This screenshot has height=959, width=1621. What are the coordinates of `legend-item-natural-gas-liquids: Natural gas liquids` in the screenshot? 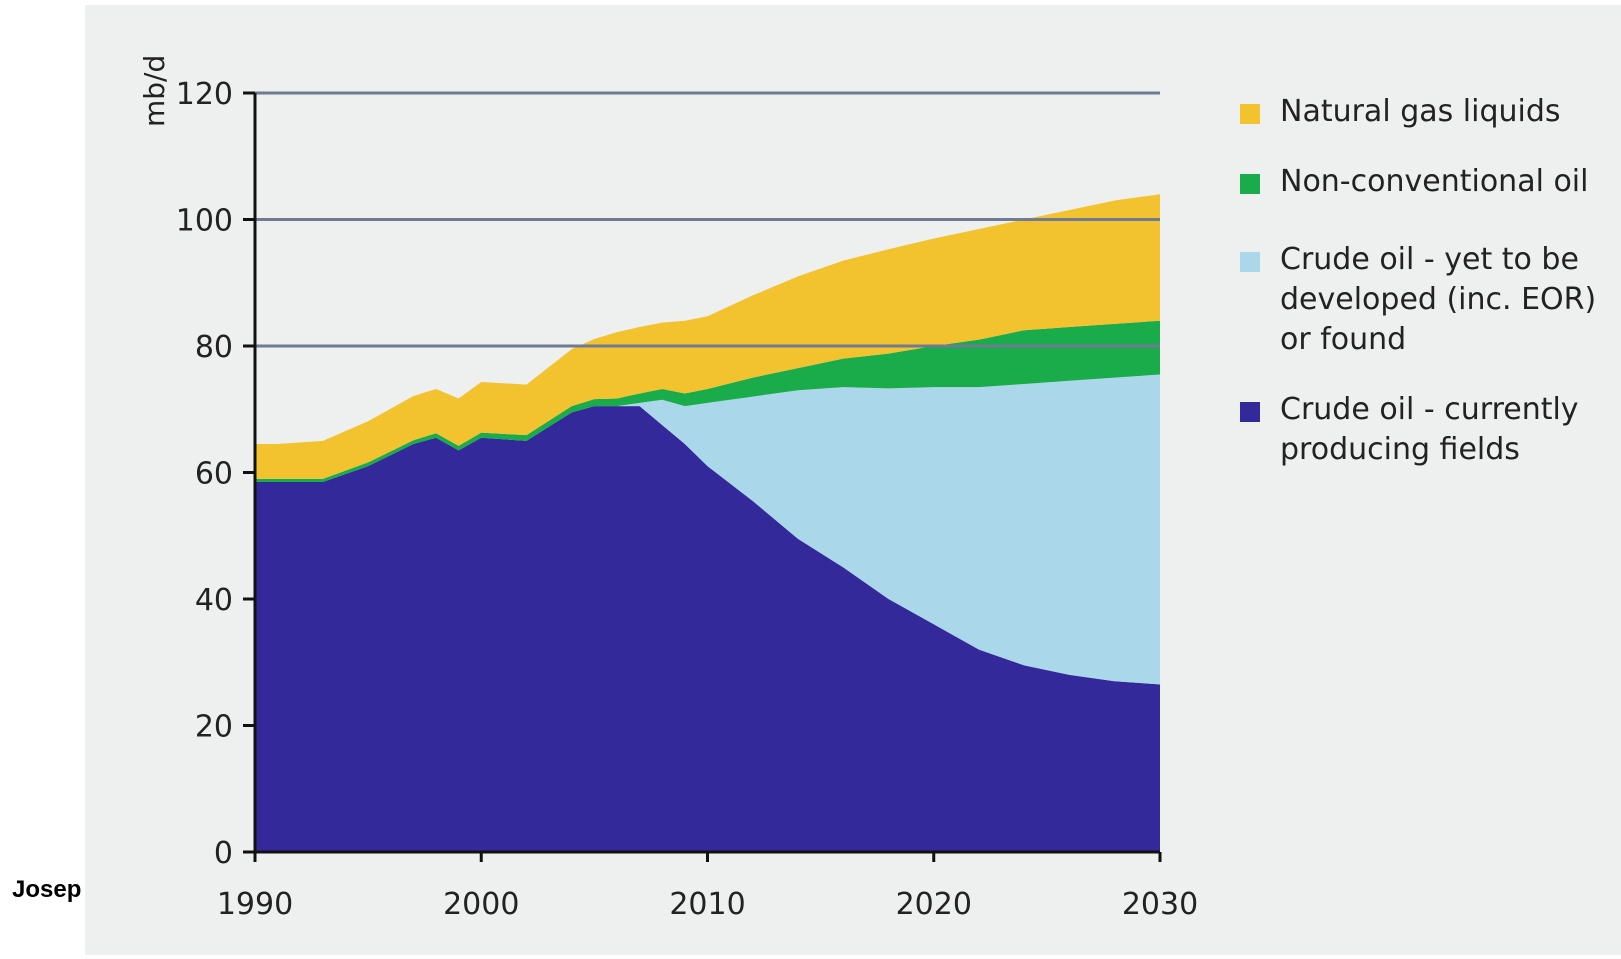 It's located at (1430, 112).